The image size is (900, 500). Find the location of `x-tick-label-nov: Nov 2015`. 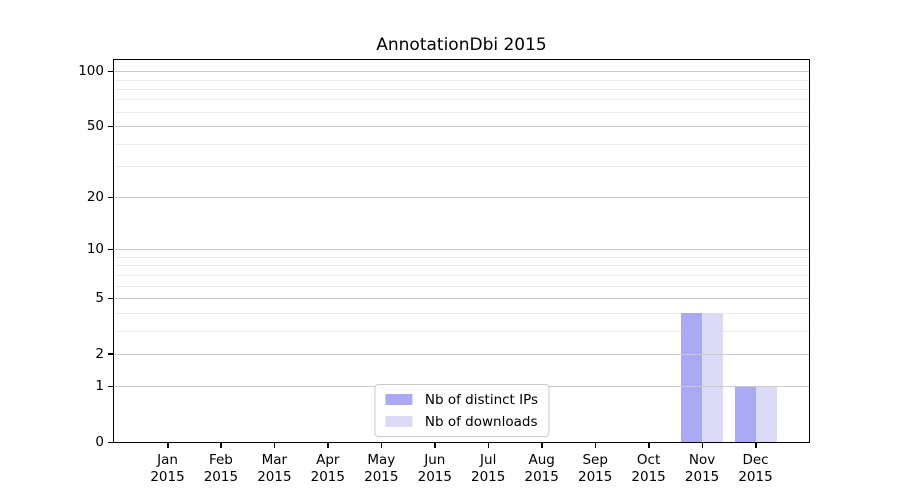

x-tick-label-nov: Nov 2015 is located at coordinates (702, 469).